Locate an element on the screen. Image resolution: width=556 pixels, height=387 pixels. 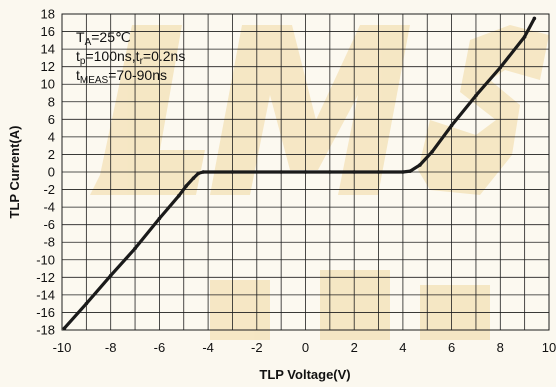
y-tick-label: 12 is located at coordinates (48, 66).